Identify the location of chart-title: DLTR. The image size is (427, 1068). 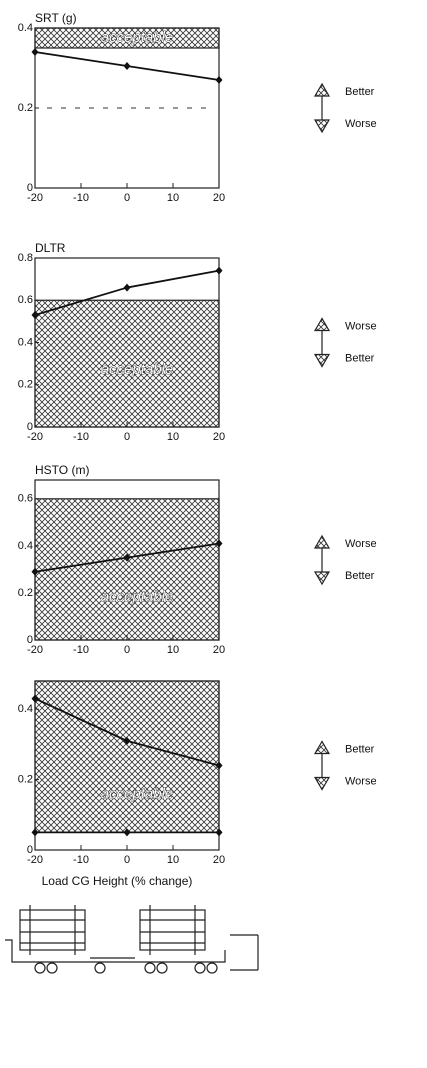
(50, 248).